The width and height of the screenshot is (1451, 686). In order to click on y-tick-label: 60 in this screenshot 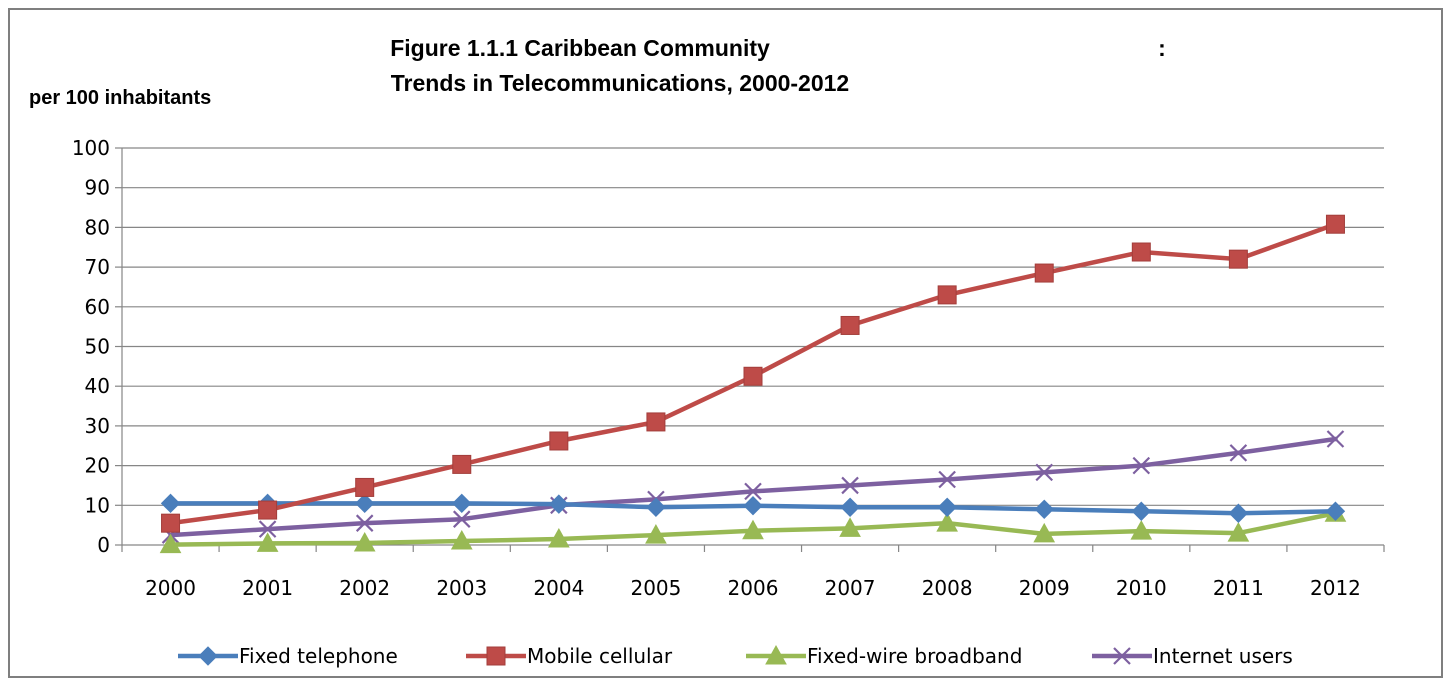, I will do `click(97, 307)`.